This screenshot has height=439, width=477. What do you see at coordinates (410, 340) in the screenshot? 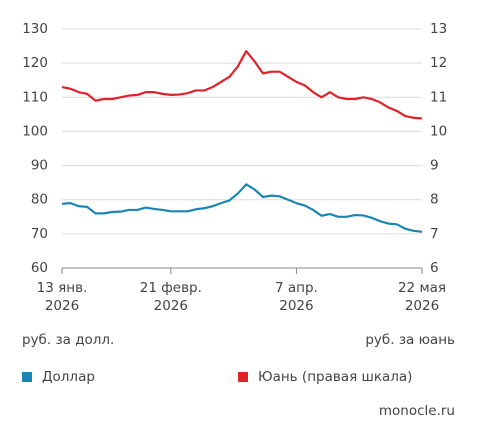
I see `y2-axis-label: руб. за юань` at bounding box center [410, 340].